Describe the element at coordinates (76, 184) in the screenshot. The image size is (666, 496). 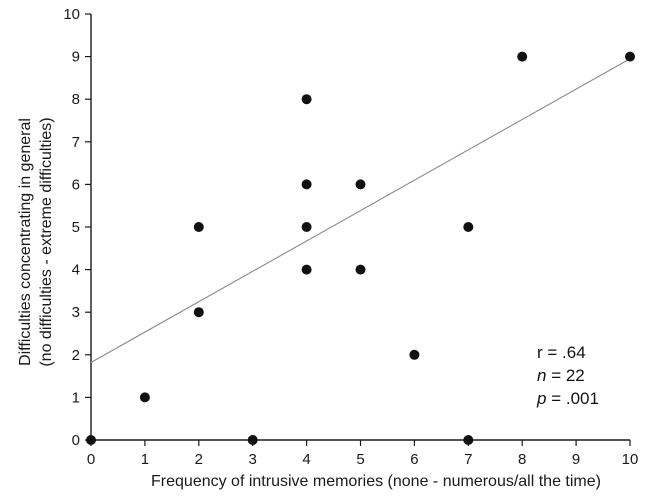
I see `y-tick-label: 6` at that location.